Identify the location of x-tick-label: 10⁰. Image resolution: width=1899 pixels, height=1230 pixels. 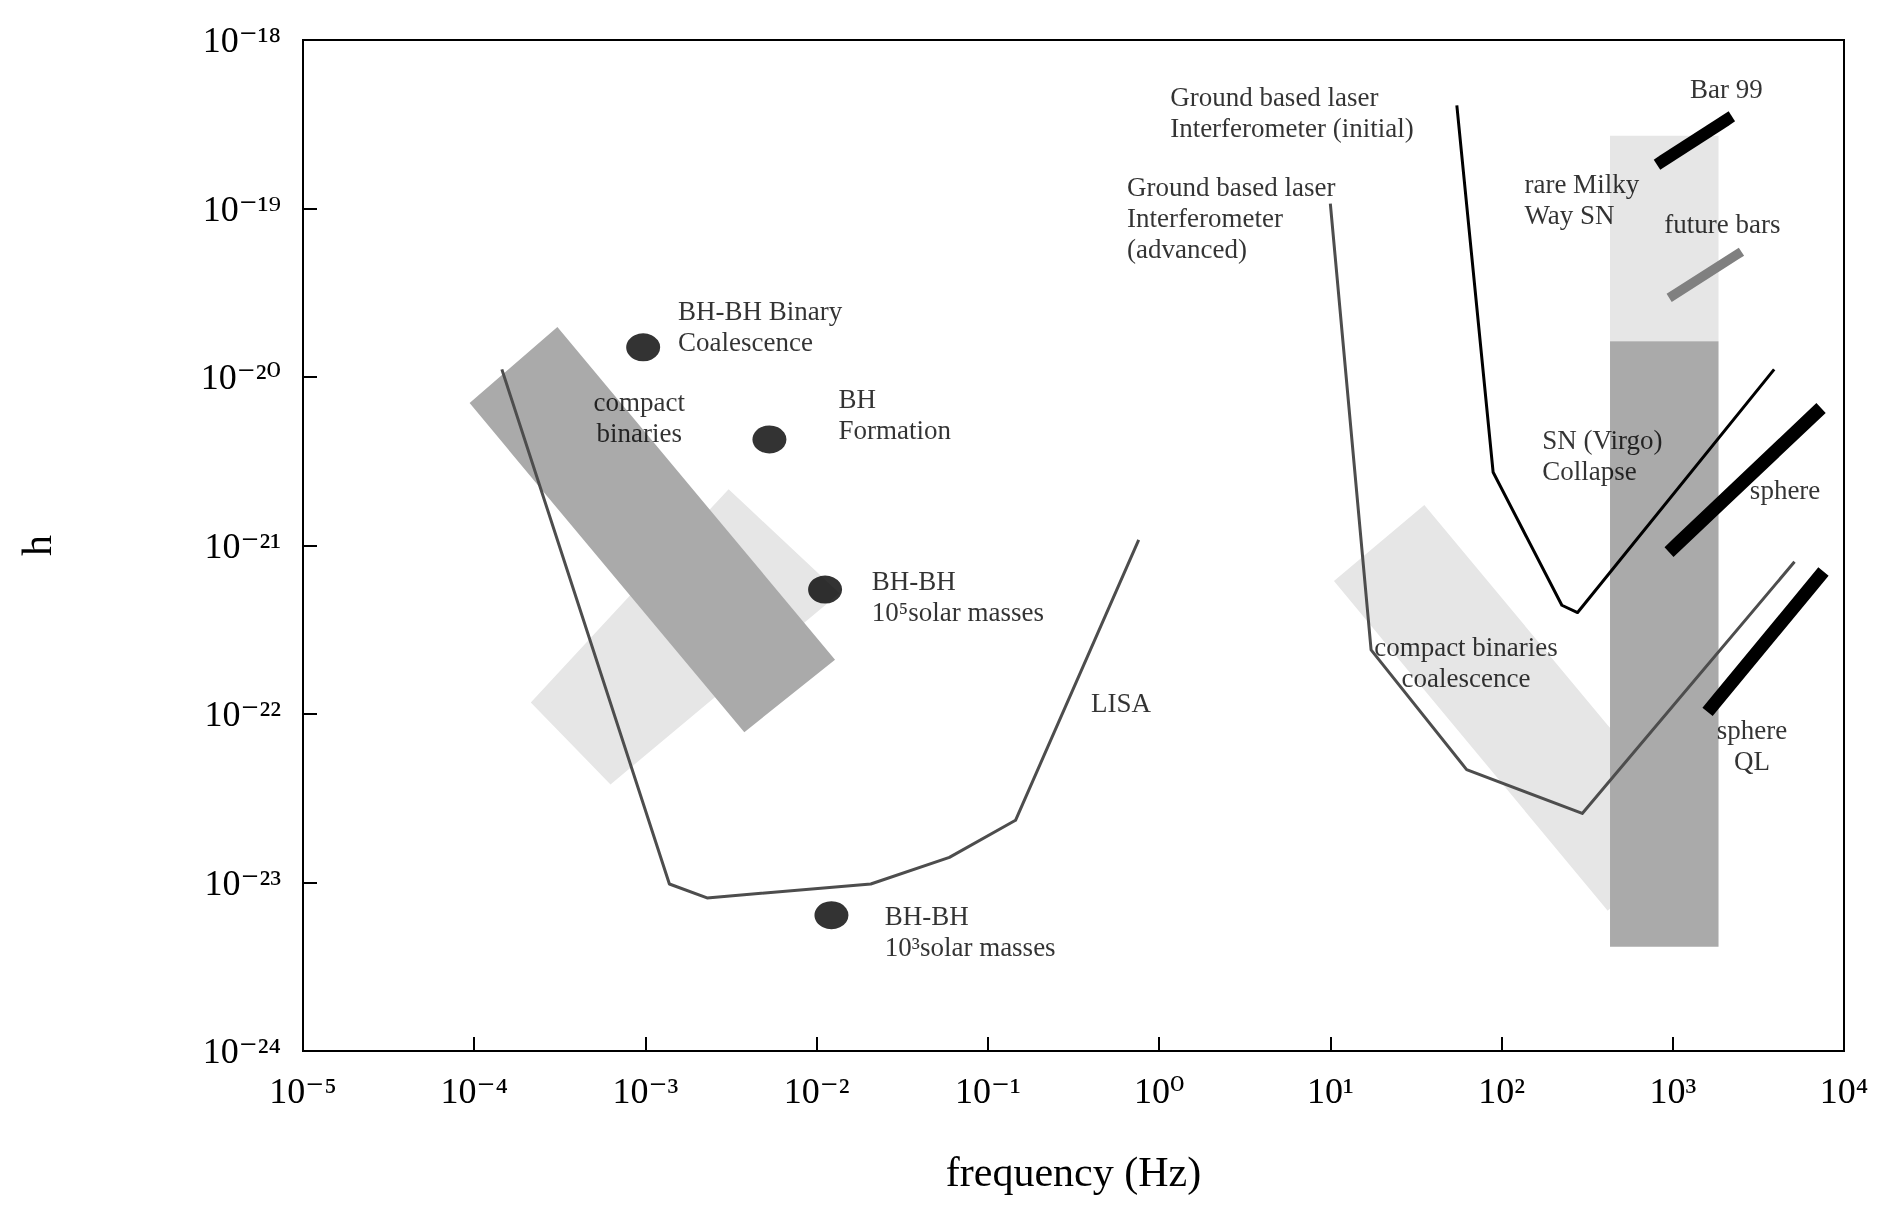
(1159, 1091).